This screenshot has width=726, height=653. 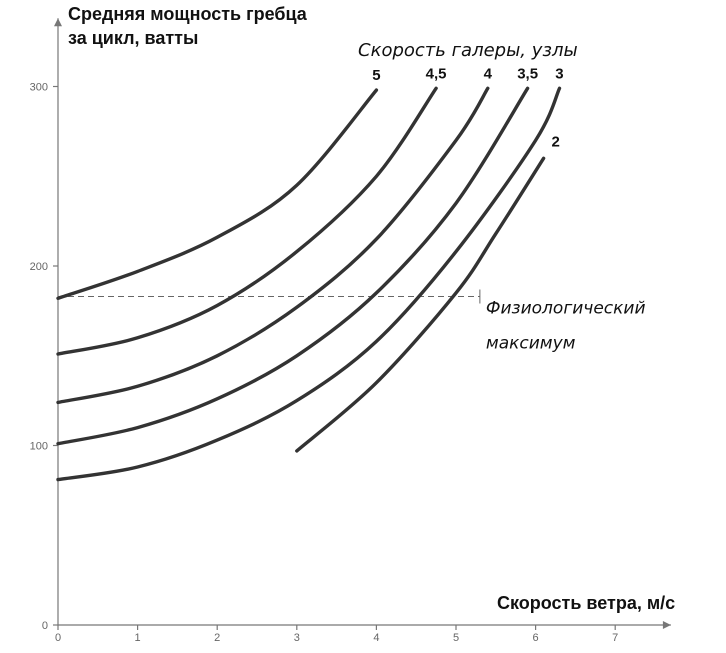 What do you see at coordinates (138, 638) in the screenshot?
I see `x-tick-label: 1` at bounding box center [138, 638].